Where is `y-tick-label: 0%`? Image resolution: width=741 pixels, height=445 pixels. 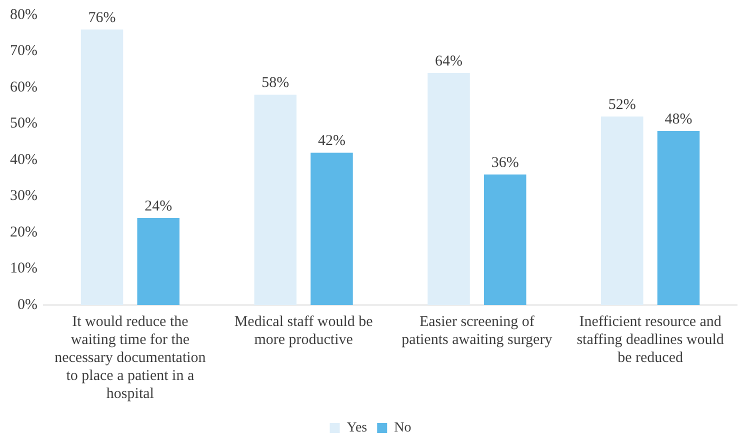
y-tick-label: 0% is located at coordinates (27, 304).